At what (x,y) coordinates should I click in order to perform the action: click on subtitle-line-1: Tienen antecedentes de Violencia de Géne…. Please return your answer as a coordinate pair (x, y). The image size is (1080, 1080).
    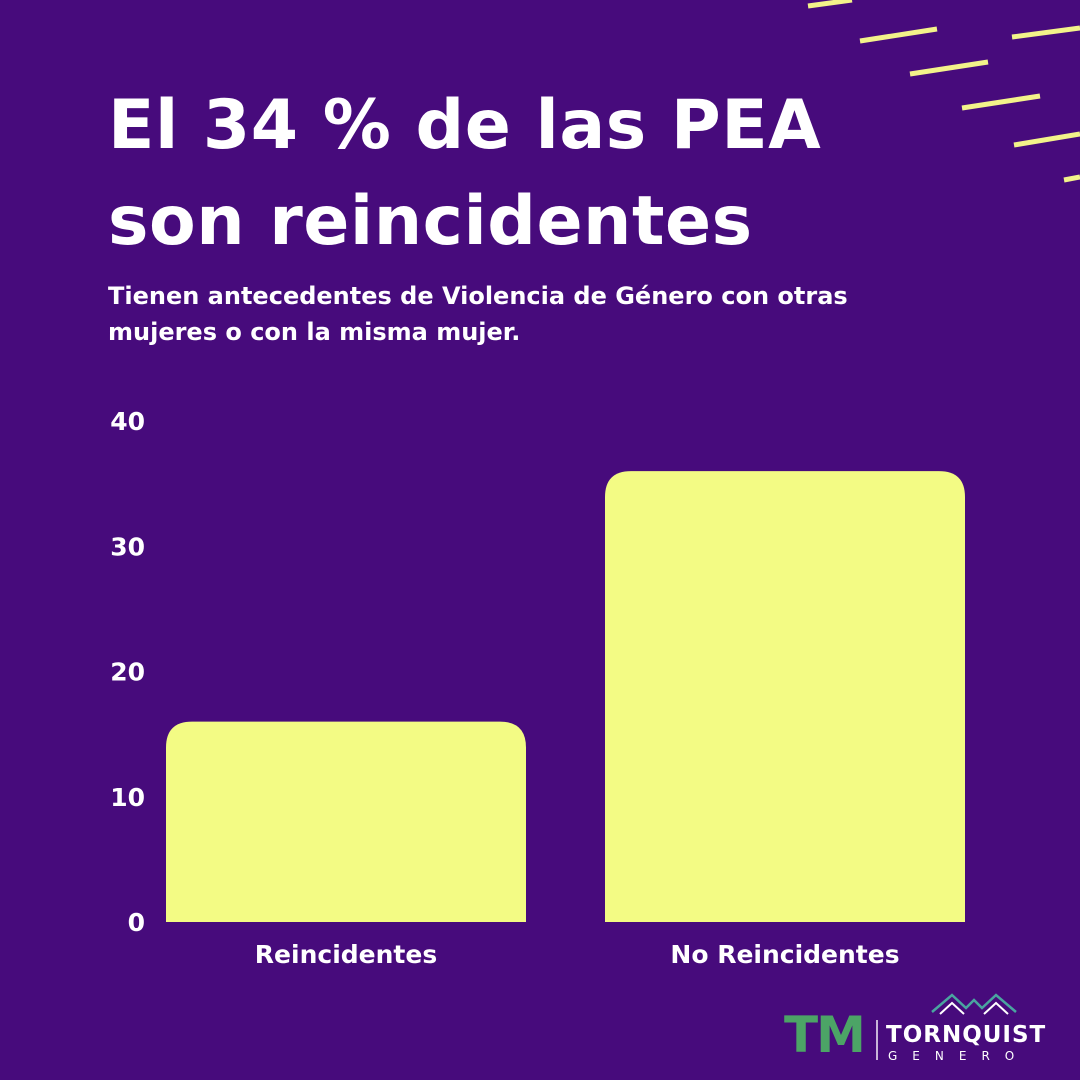
    Looking at the image, I should click on (478, 296).